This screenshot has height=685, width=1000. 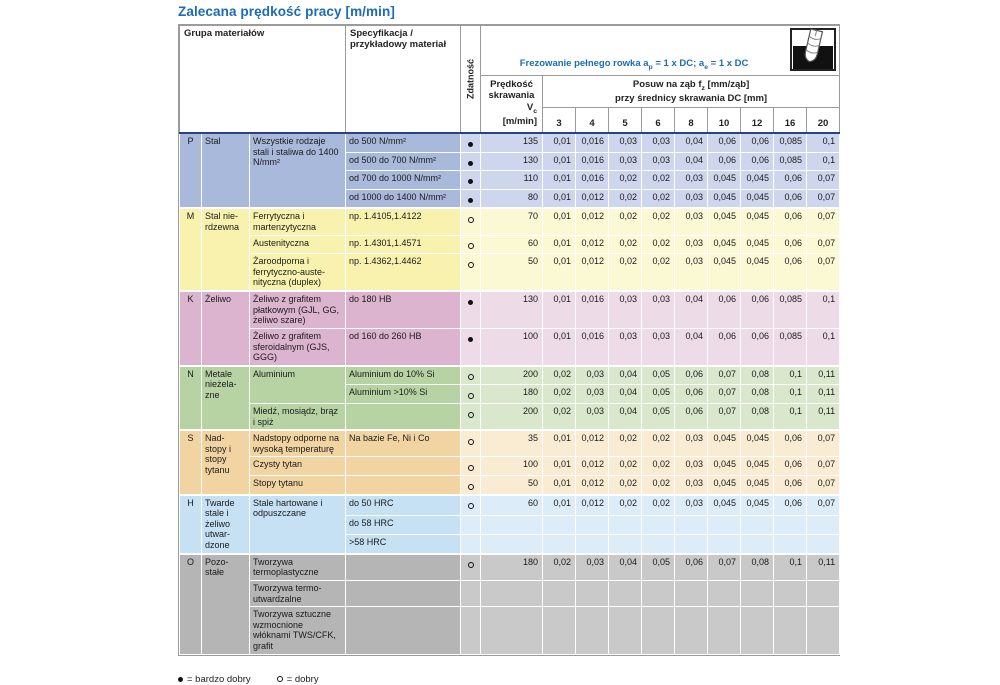 What do you see at coordinates (403, 221) in the screenshot?
I see `spec-cell: np. 1.4105,1.4122` at bounding box center [403, 221].